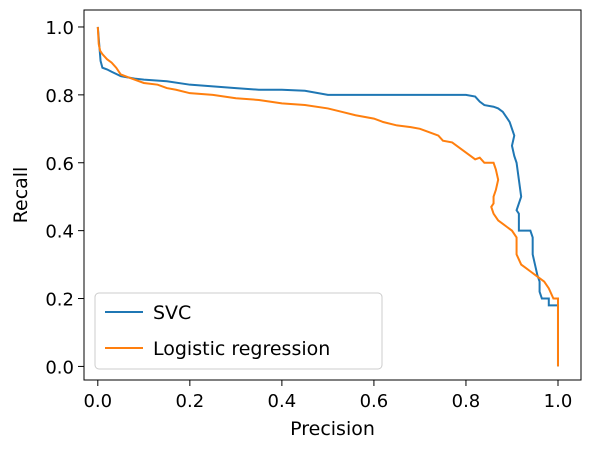 Image resolution: width=589 pixels, height=450 pixels. Describe the element at coordinates (59, 300) in the screenshot. I see `y-tick-label: 0.2` at that location.